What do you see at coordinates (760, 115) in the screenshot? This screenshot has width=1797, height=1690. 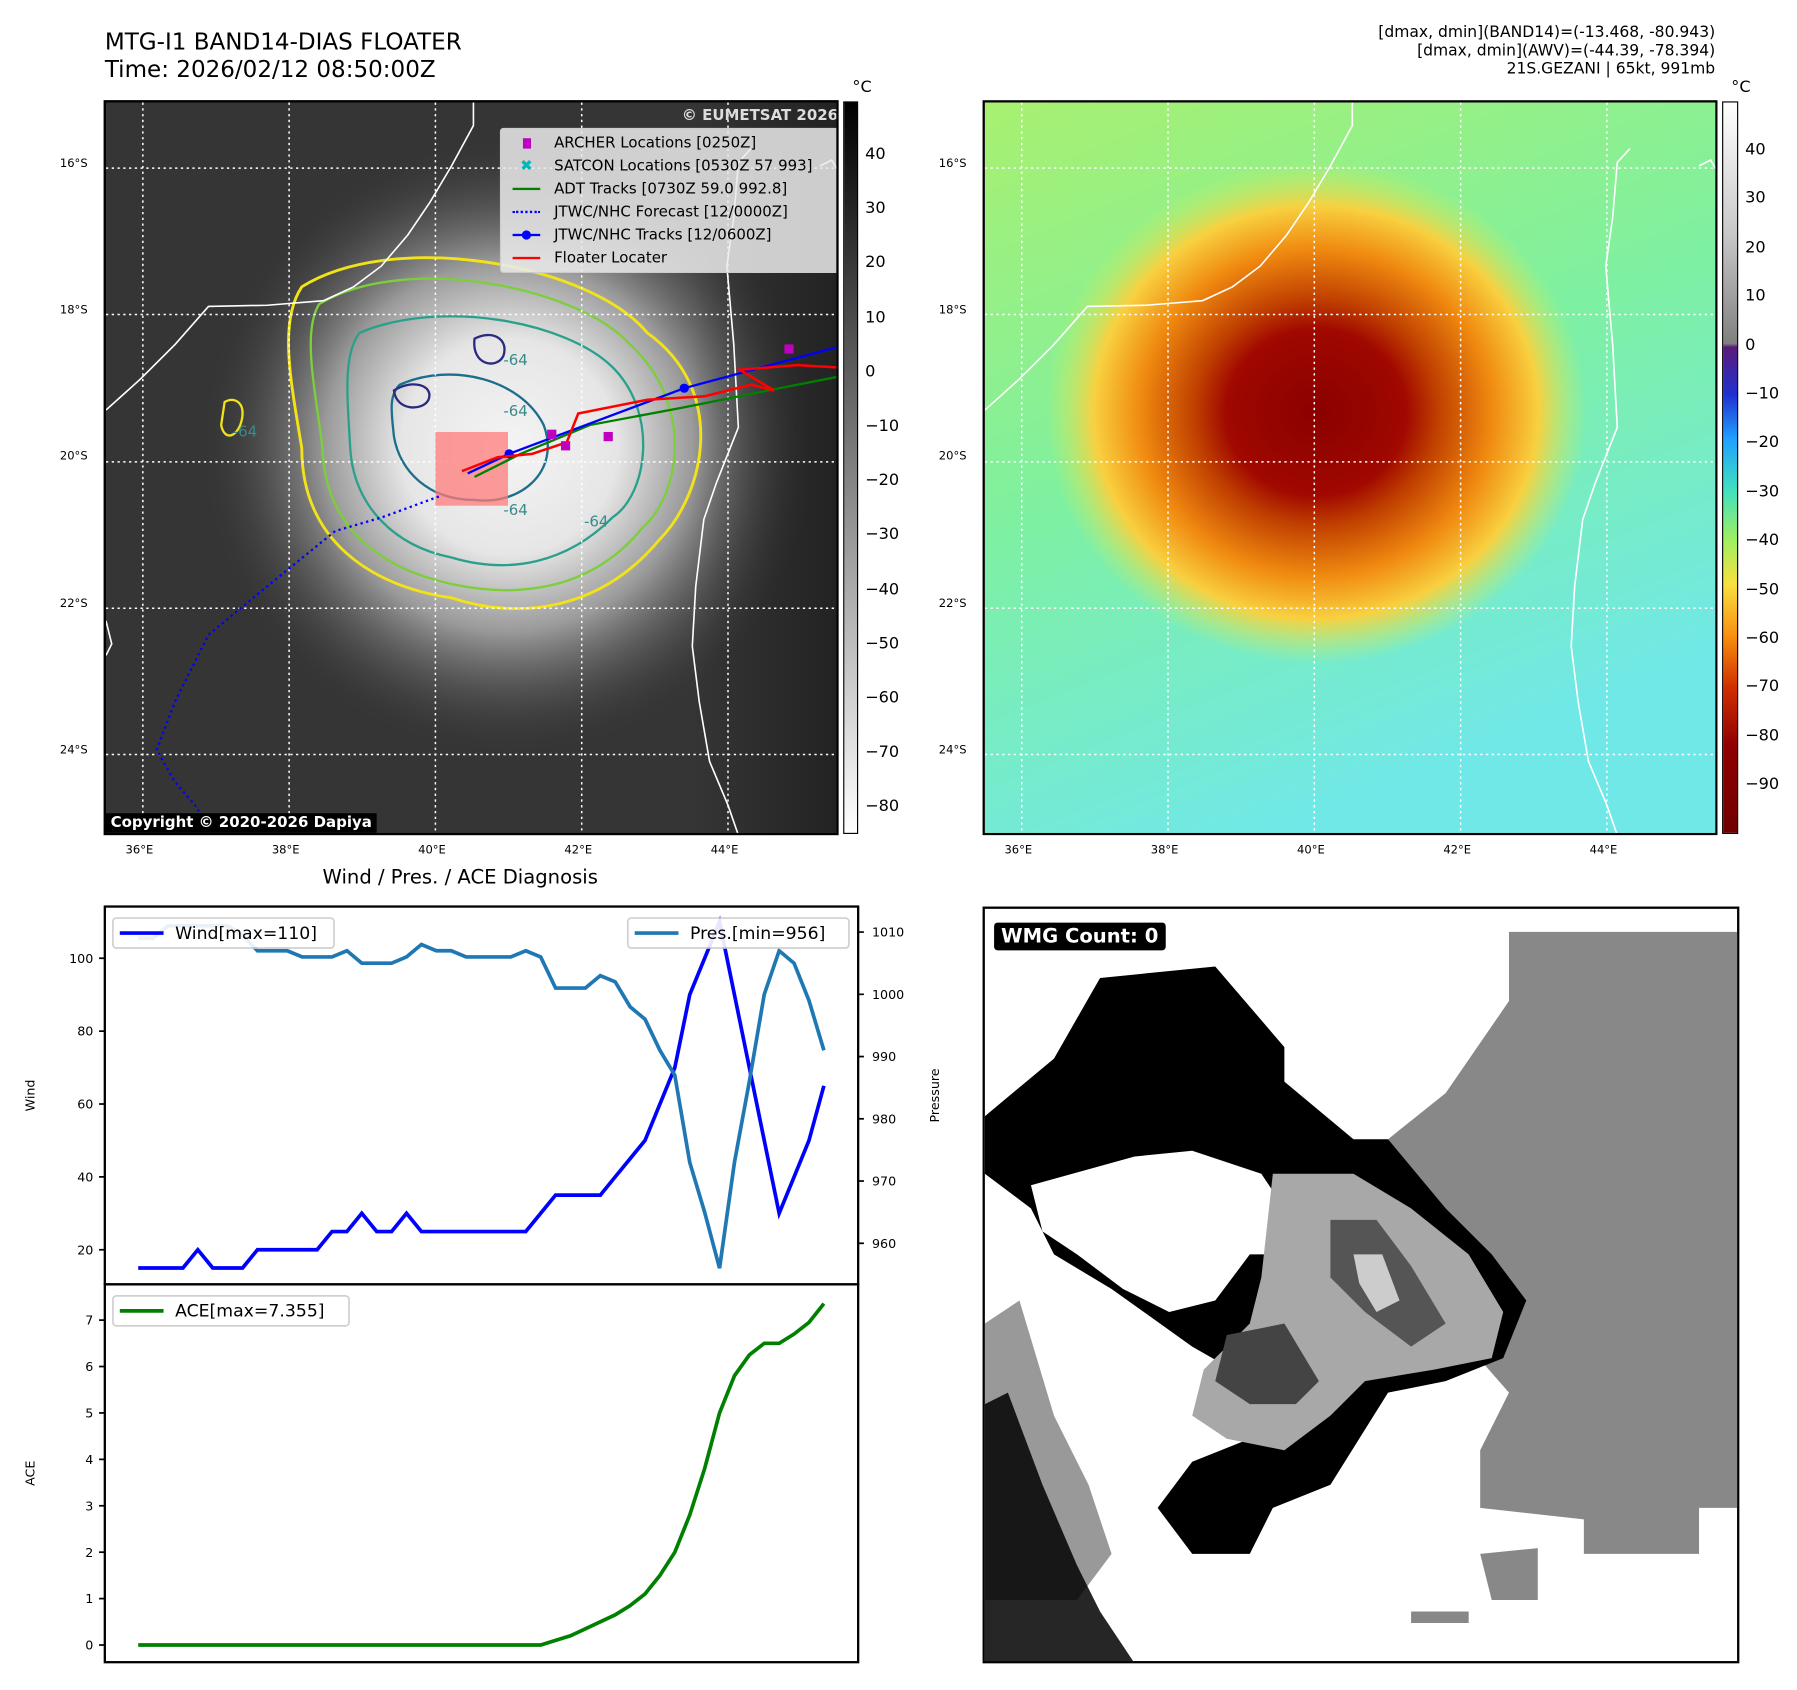 I see `eumetsat-watermark: © EUMETSAT 2026` at bounding box center [760, 115].